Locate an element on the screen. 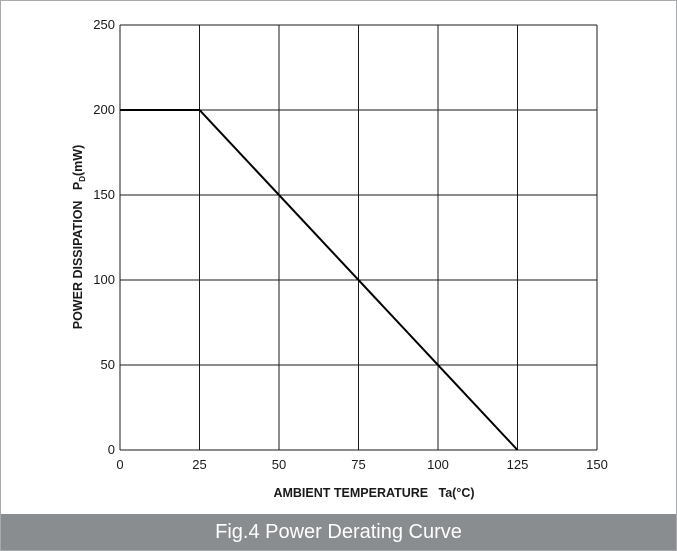 The width and height of the screenshot is (677, 551). y-tick-label: 200 is located at coordinates (104, 109).